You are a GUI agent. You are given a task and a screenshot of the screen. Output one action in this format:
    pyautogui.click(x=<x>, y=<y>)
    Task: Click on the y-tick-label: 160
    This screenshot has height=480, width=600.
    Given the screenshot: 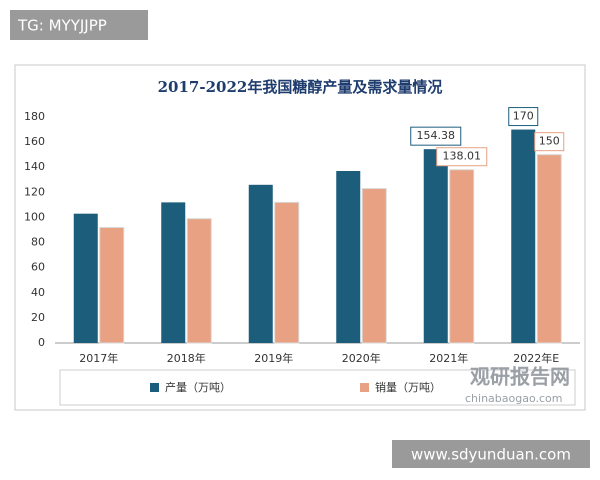 What is the action you would take?
    pyautogui.click(x=34, y=141)
    